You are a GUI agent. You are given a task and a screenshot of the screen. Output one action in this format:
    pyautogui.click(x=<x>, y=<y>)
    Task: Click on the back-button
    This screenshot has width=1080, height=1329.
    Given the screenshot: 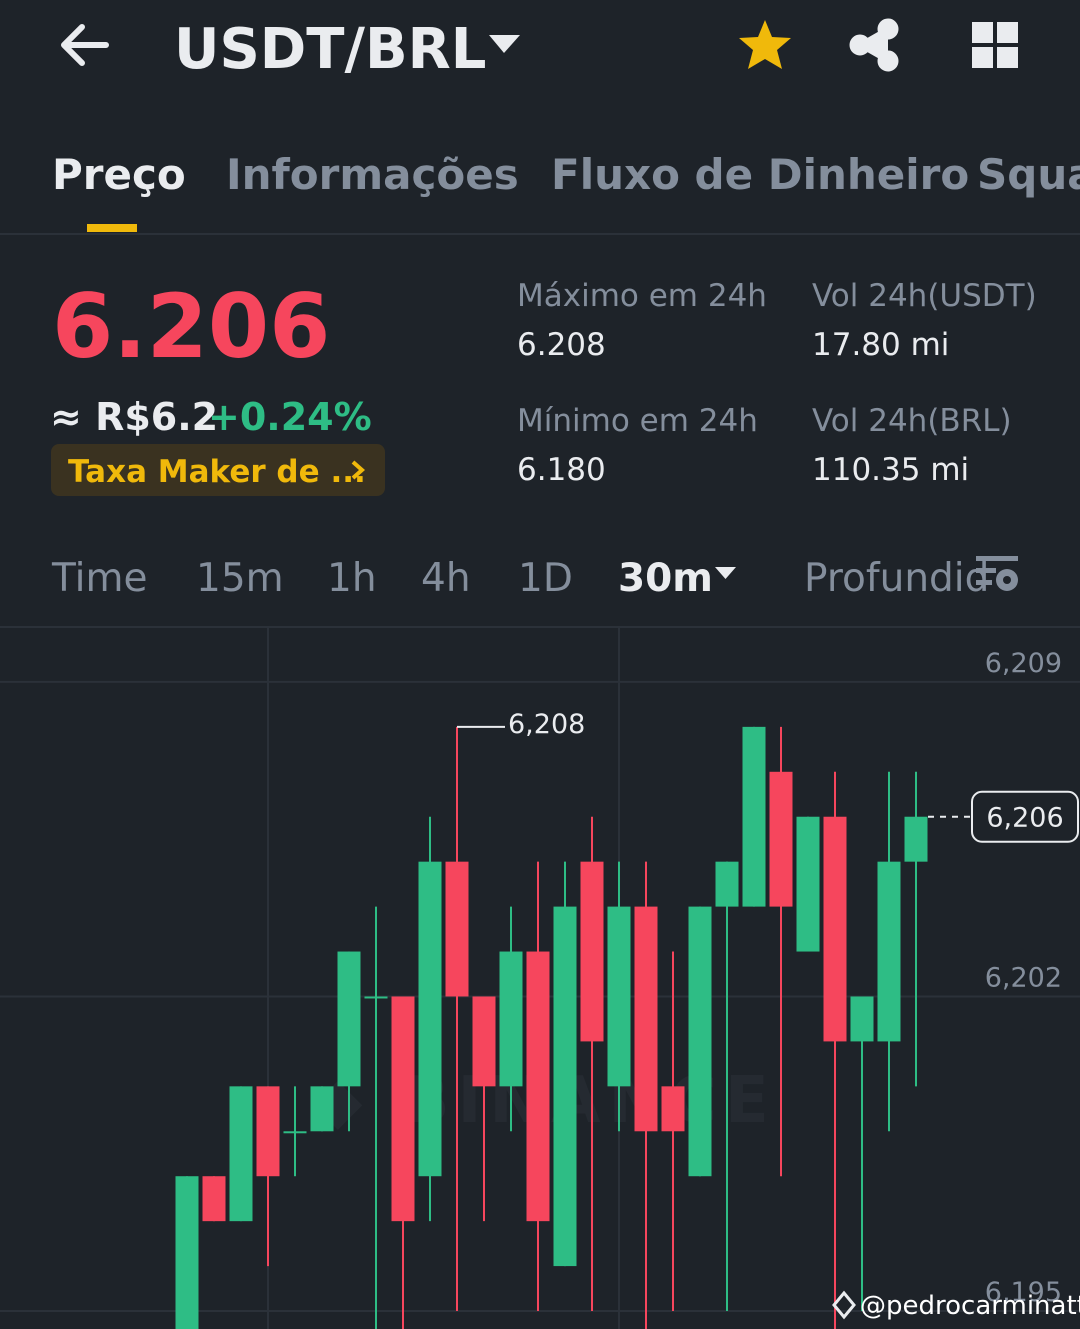 What is the action you would take?
    pyautogui.click(x=85, y=45)
    